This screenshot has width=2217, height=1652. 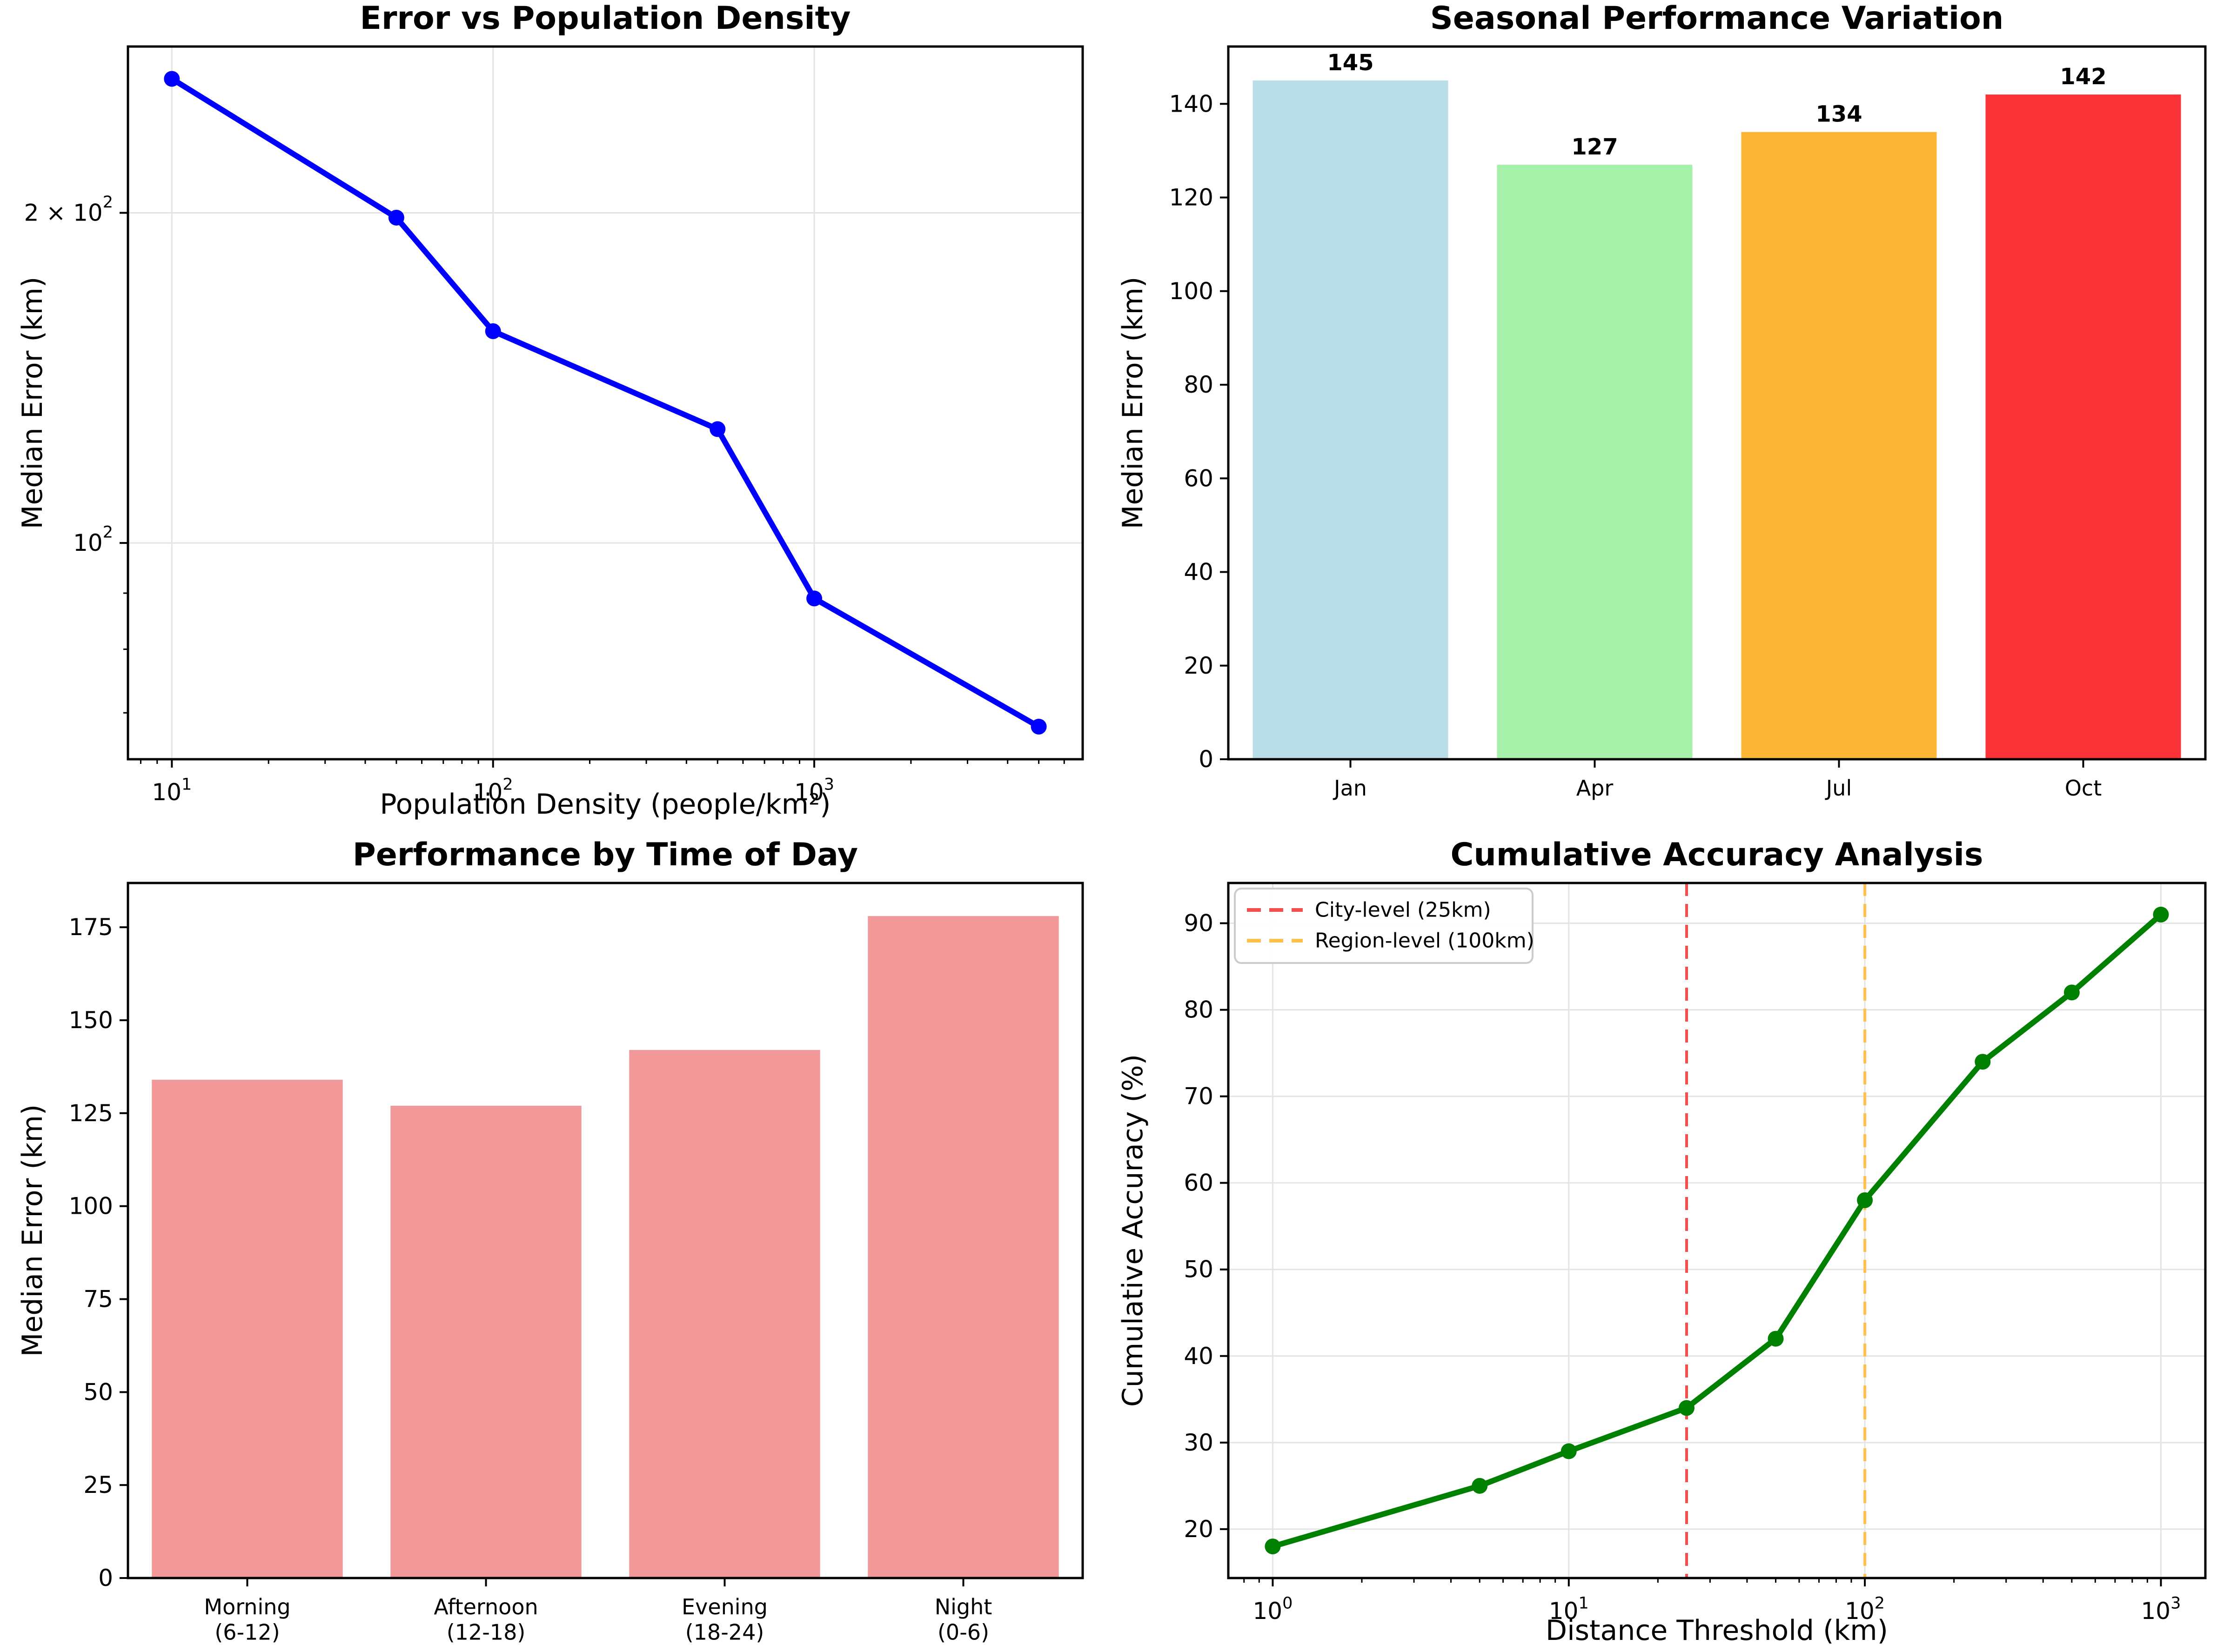 I want to click on legend-label: Region-level (100km), so click(x=1424, y=941).